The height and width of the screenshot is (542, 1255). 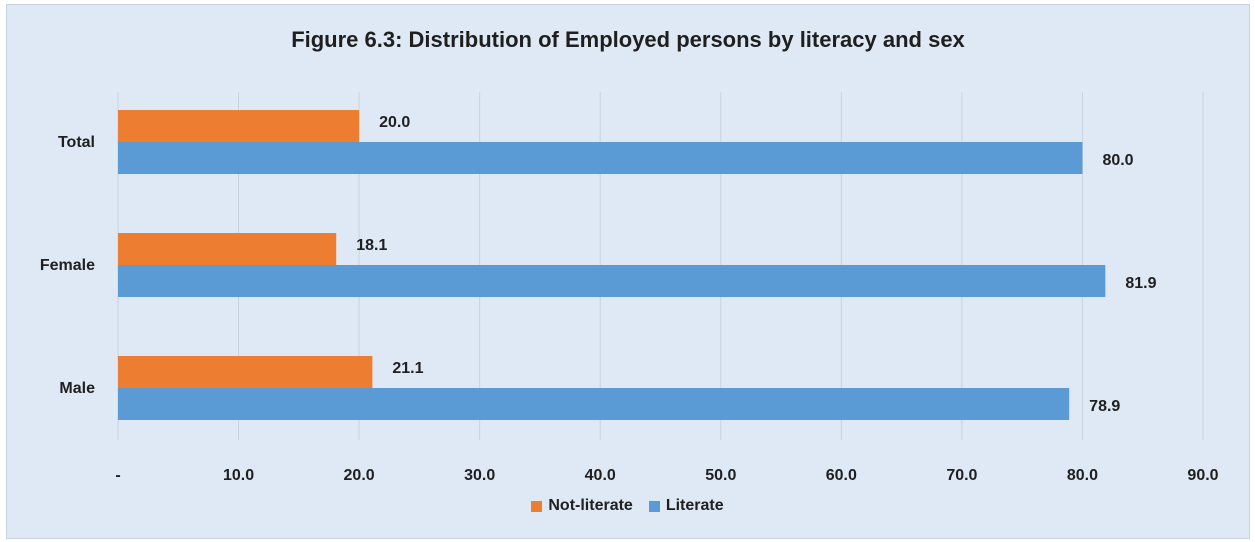 What do you see at coordinates (117, 475) in the screenshot?
I see `x-tick-label: -` at bounding box center [117, 475].